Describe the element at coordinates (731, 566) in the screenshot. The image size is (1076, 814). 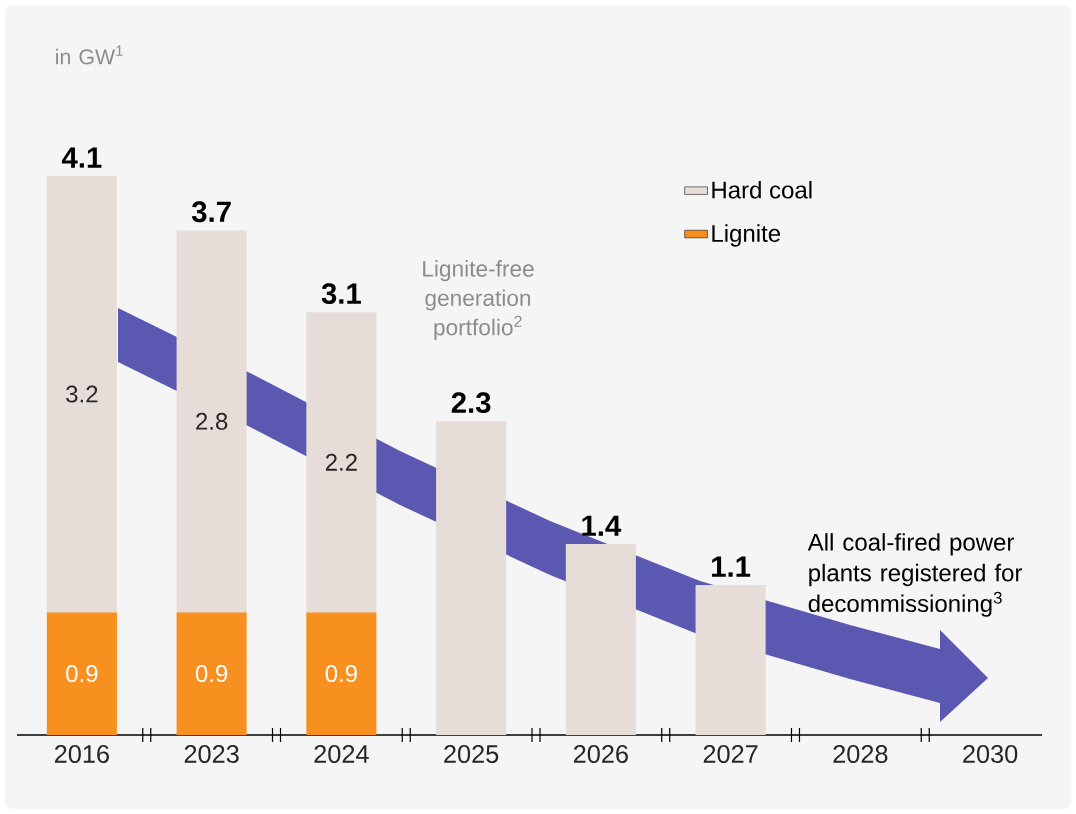
I see `total-label: 1.1` at that location.